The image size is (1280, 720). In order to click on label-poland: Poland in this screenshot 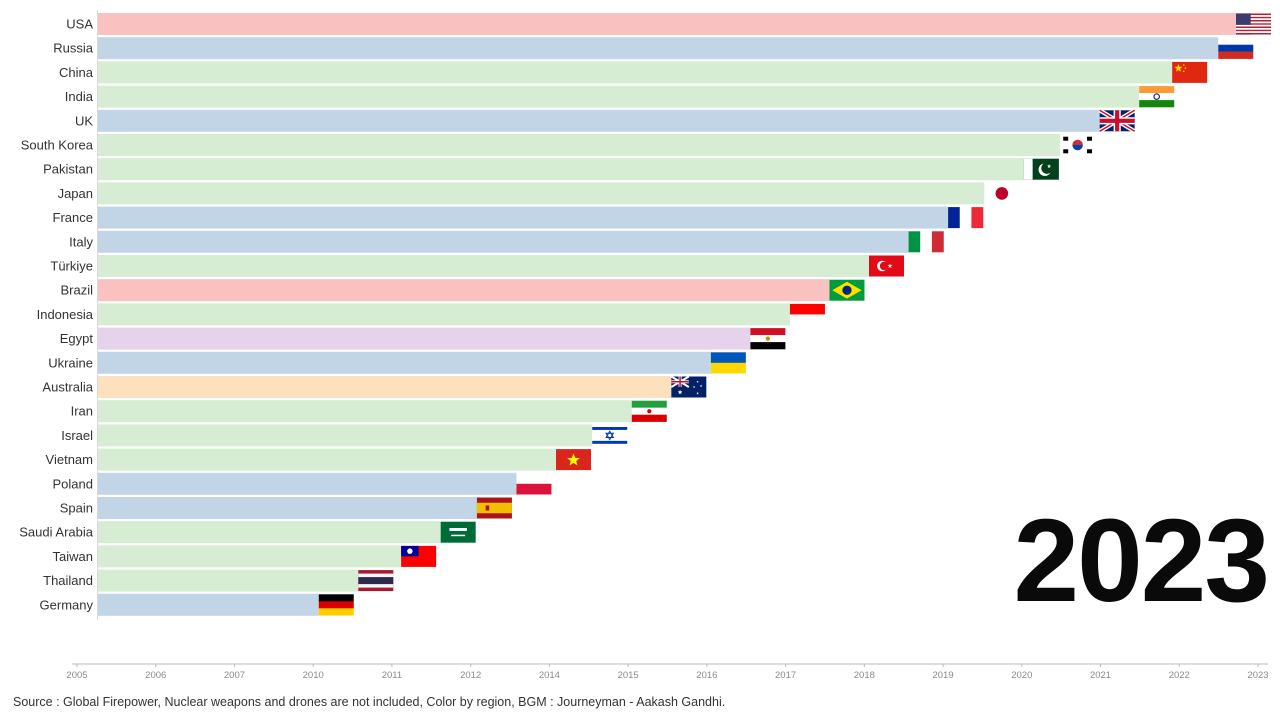, I will do `click(73, 483)`.